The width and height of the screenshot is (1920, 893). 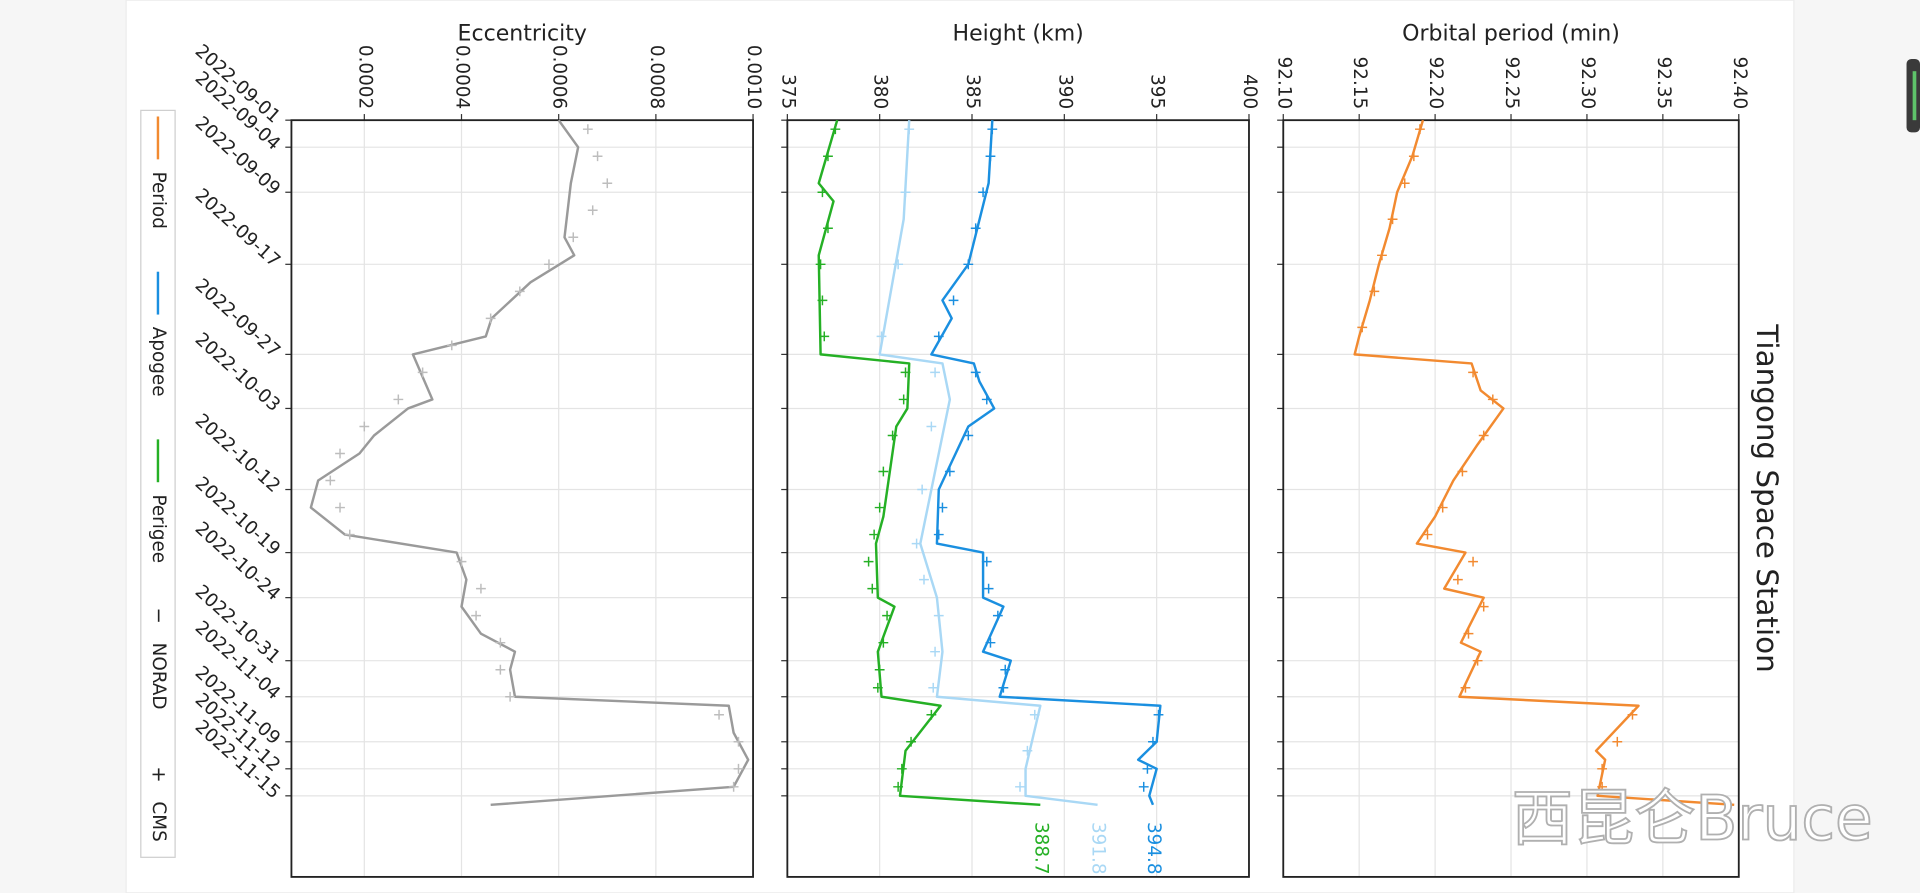 I want to click on y-axis-title: Eccentricity, so click(x=522, y=33).